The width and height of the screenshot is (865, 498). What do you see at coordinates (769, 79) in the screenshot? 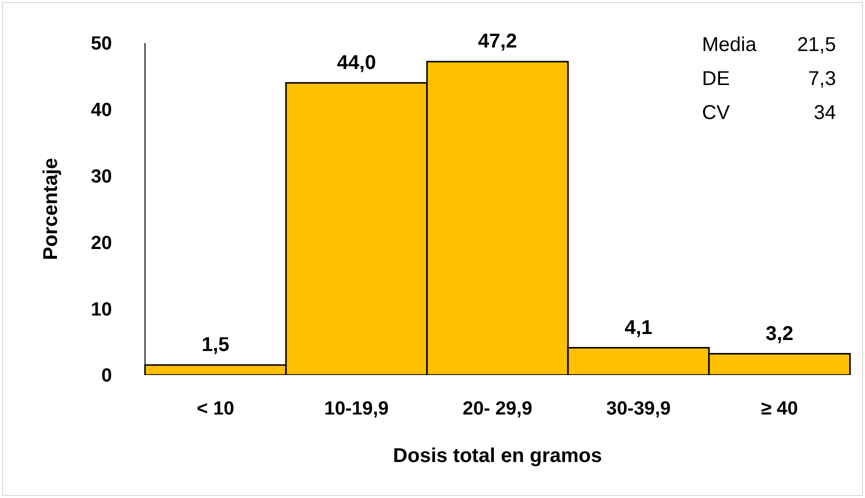
I see `text: DE 7,3` at bounding box center [769, 79].